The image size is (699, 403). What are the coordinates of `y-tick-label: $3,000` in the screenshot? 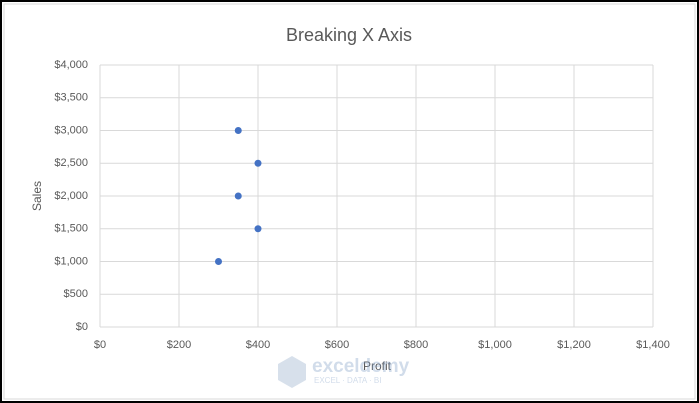 It's located at (71, 130).